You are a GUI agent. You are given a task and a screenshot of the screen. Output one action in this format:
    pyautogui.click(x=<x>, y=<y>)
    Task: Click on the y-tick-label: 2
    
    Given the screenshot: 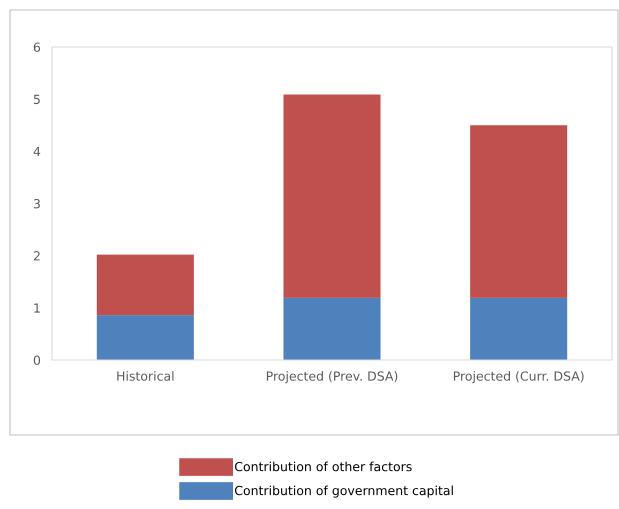 What is the action you would take?
    pyautogui.click(x=37, y=255)
    